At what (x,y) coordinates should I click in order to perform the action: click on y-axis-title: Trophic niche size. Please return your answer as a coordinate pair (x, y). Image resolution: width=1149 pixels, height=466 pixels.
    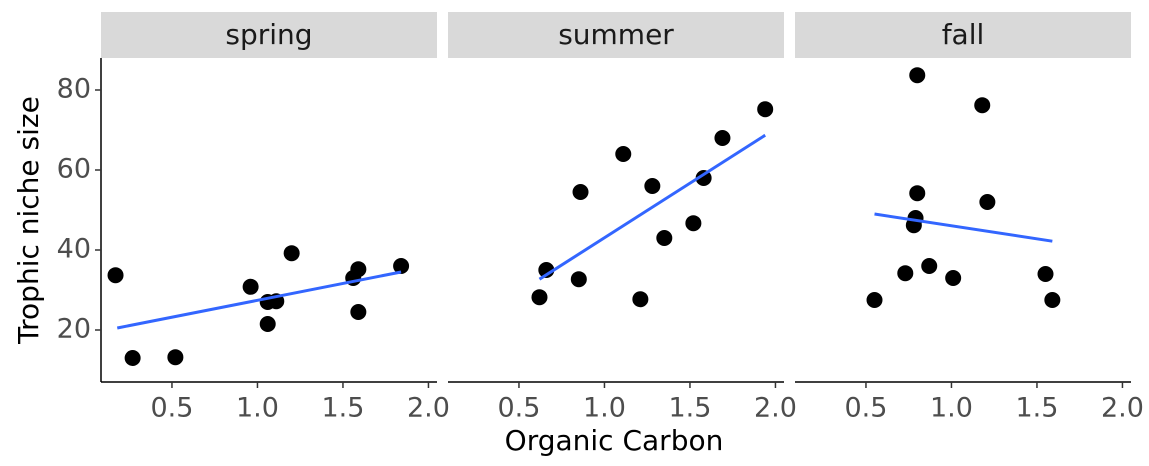
    Looking at the image, I should click on (28, 220).